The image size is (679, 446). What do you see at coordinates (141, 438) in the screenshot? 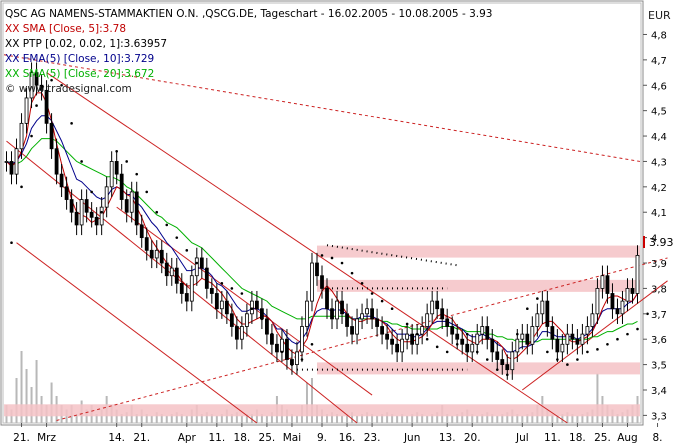
I see `x-tick-label: 21.` at bounding box center [141, 438].